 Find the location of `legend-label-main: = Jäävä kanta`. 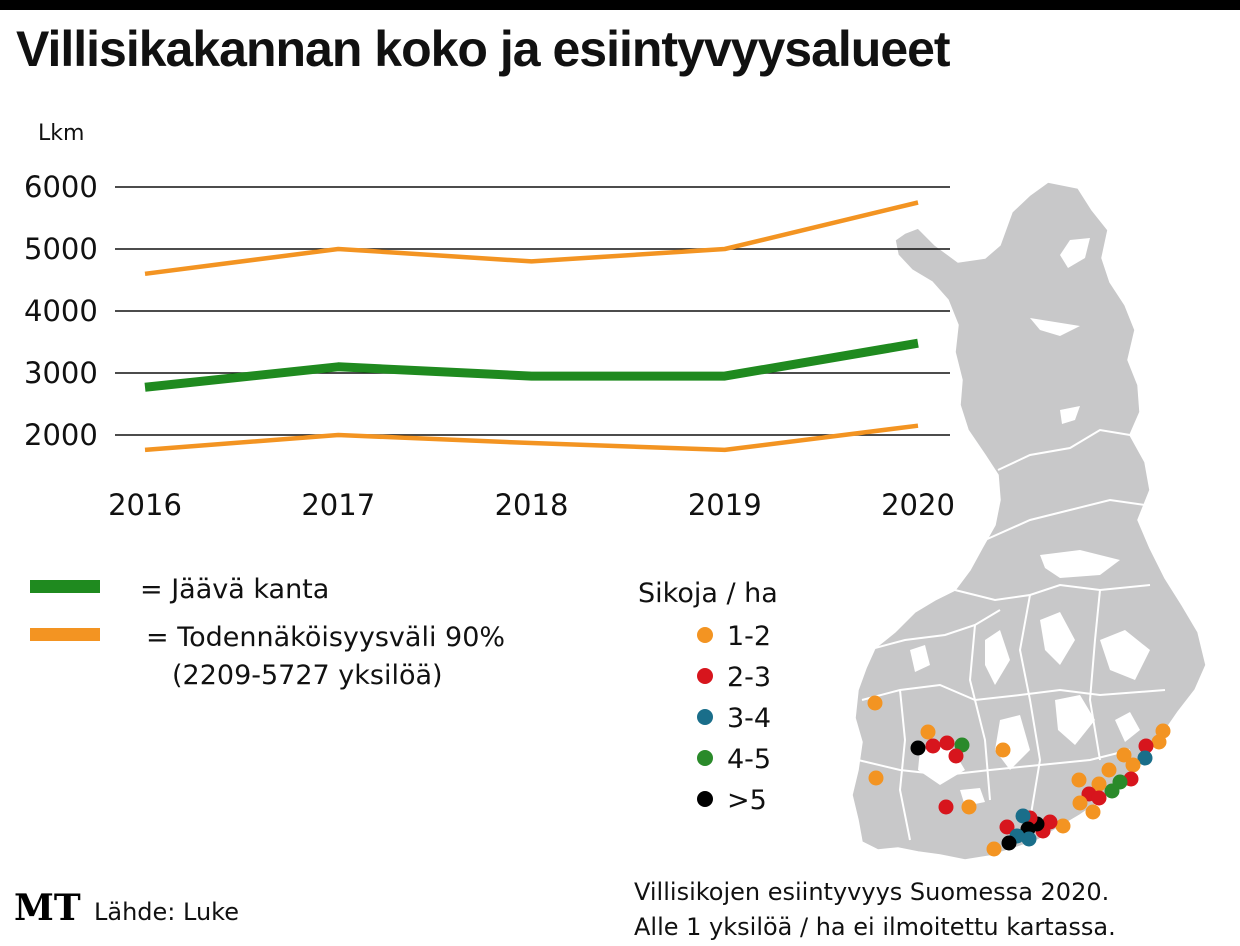

legend-label-main: = Jäävä kanta is located at coordinates (234, 589).